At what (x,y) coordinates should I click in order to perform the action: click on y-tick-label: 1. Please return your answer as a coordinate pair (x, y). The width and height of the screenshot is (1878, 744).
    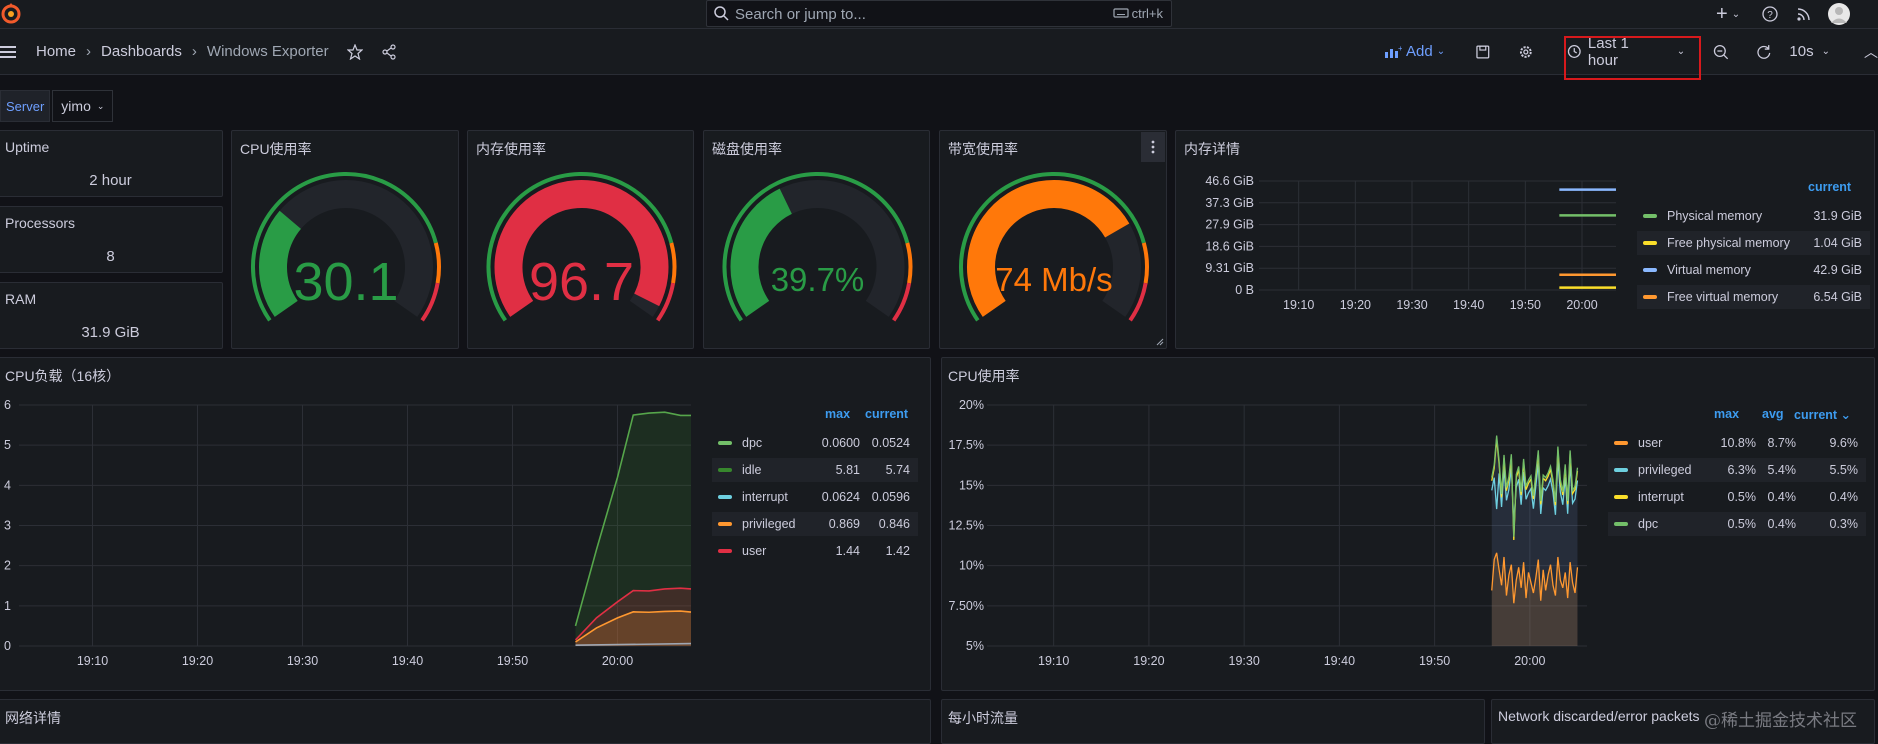
    Looking at the image, I should click on (7, 606).